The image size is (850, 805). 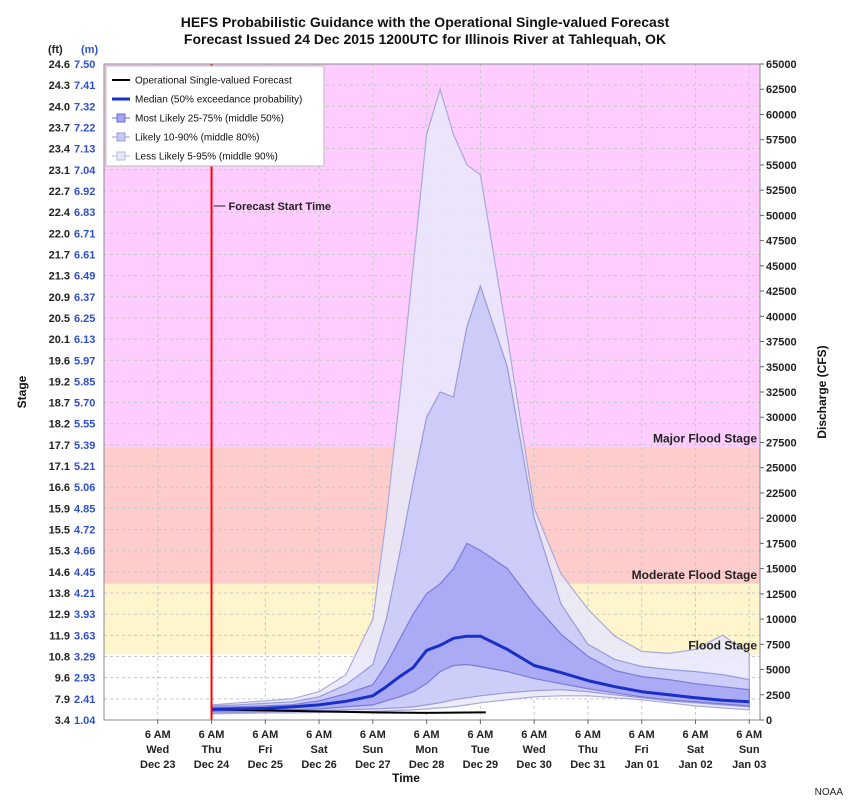 What do you see at coordinates (781, 519) in the screenshot?
I see `cfs-tick-label: 20000` at bounding box center [781, 519].